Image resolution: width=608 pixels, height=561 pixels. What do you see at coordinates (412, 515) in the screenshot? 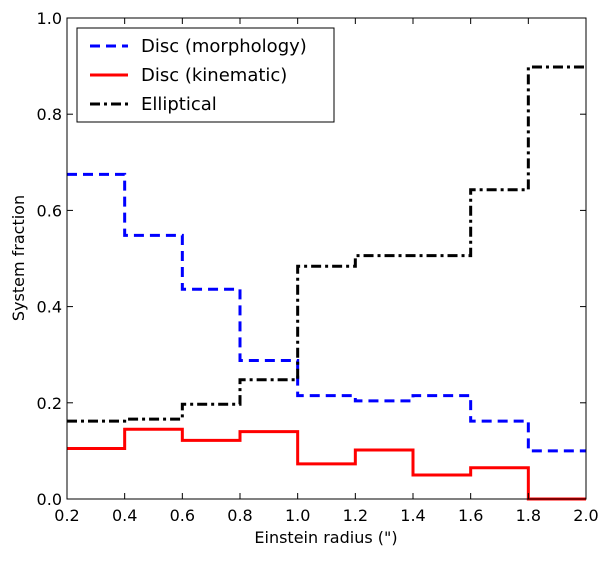
I see `x-tick-label: 1.4` at bounding box center [412, 515].